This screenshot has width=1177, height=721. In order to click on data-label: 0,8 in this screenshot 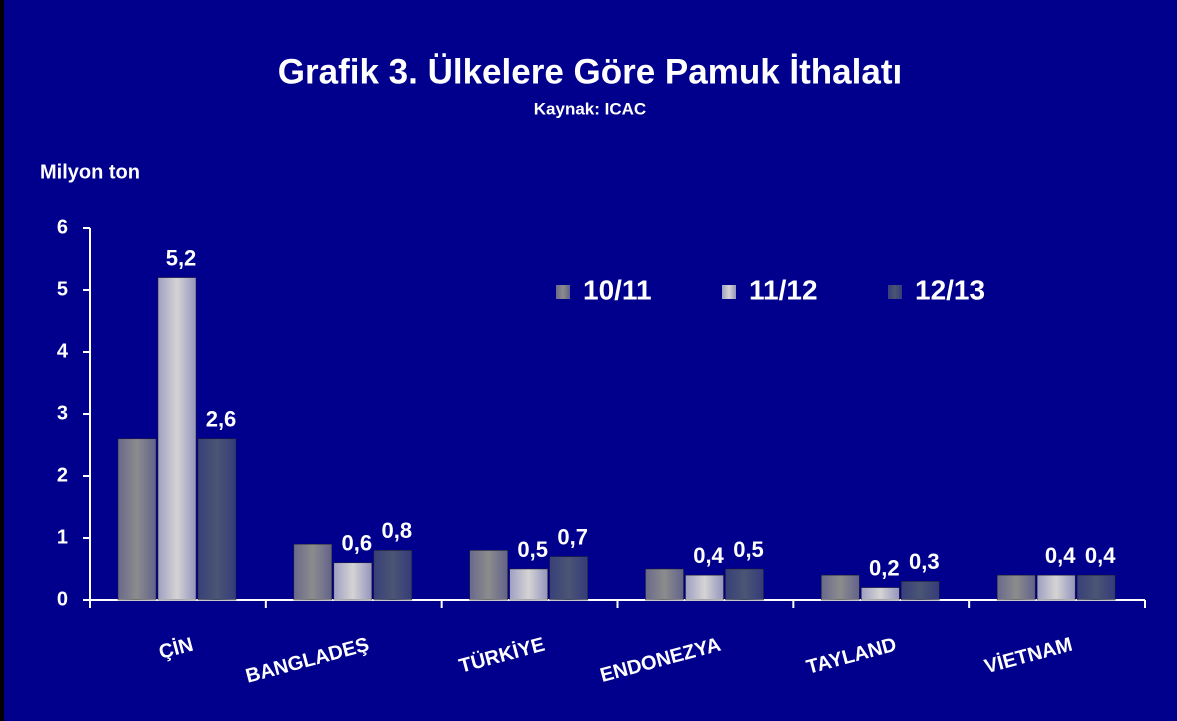, I will do `click(397, 530)`.